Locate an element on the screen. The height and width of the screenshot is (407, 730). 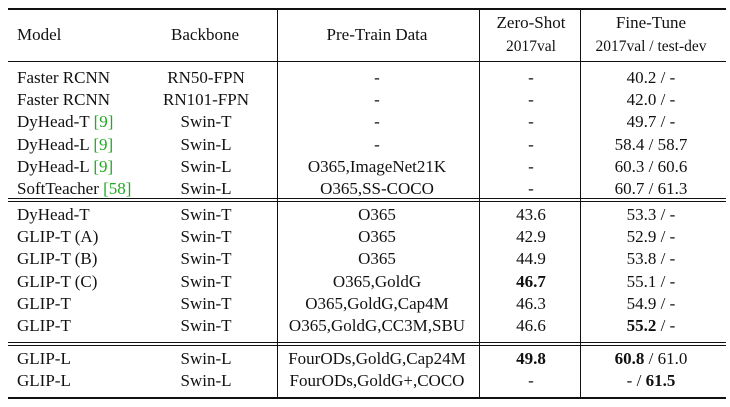
finetune-cell: 58.4 / 58.7 is located at coordinates (651, 145).